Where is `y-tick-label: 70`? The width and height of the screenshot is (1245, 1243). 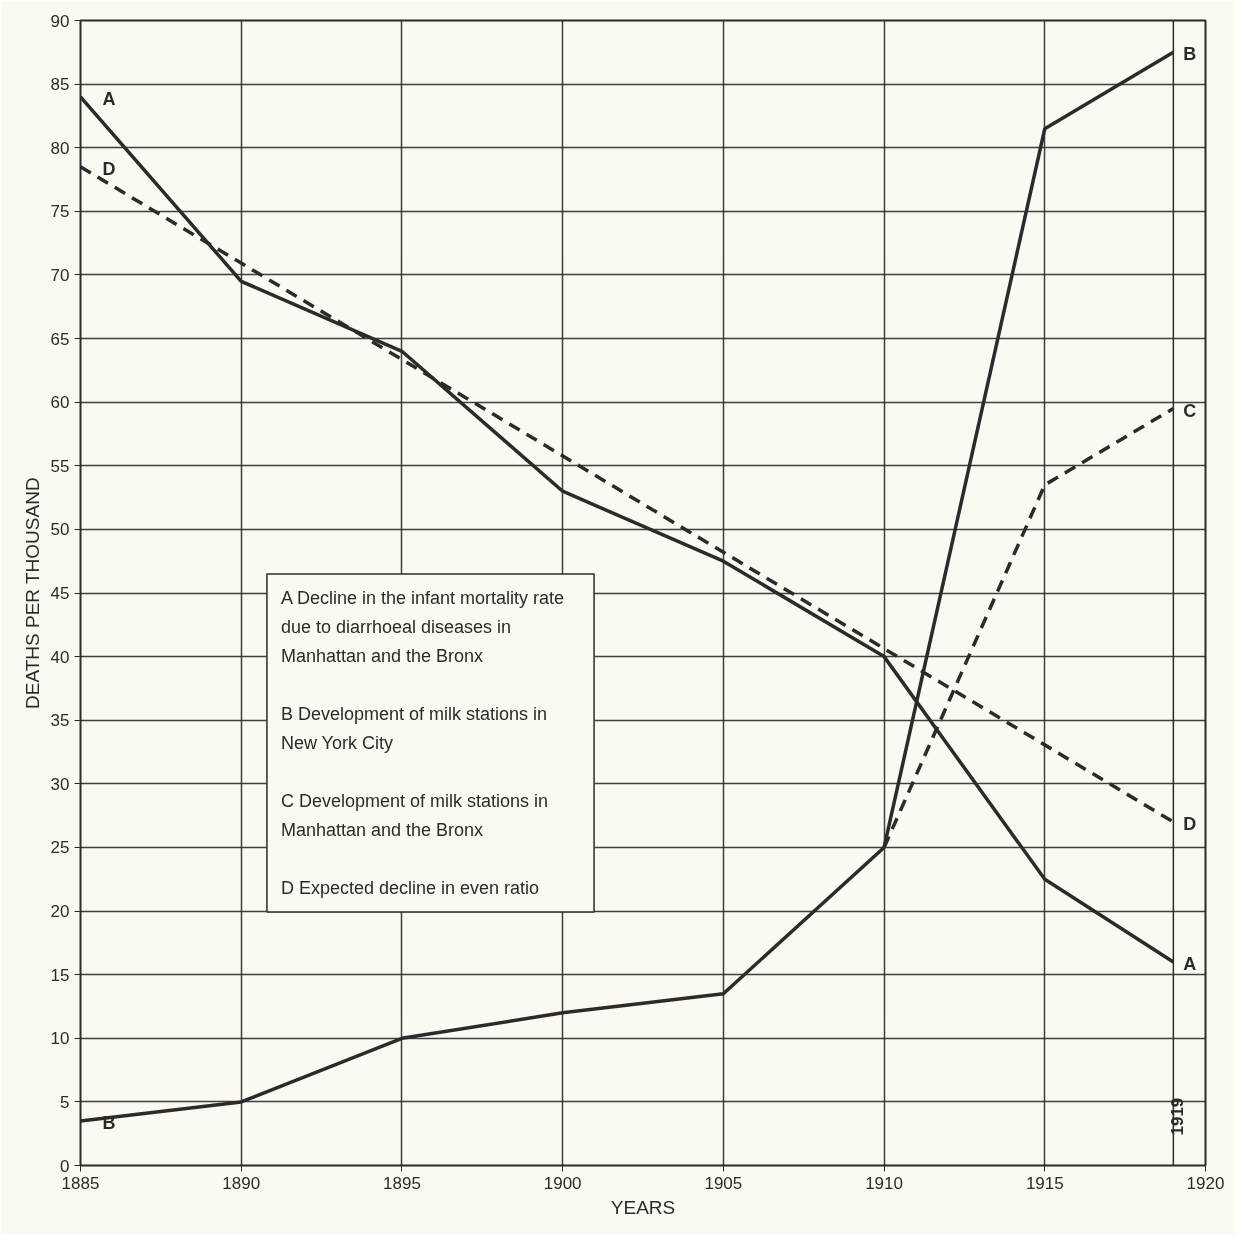
y-tick-label: 70 is located at coordinates (60, 275).